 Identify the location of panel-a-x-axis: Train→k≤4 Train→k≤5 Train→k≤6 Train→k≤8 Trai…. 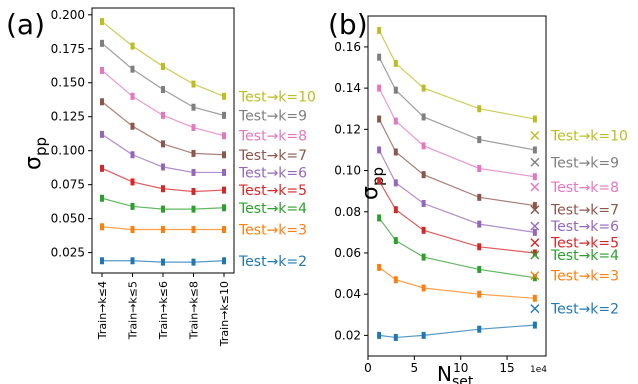
(163, 310).